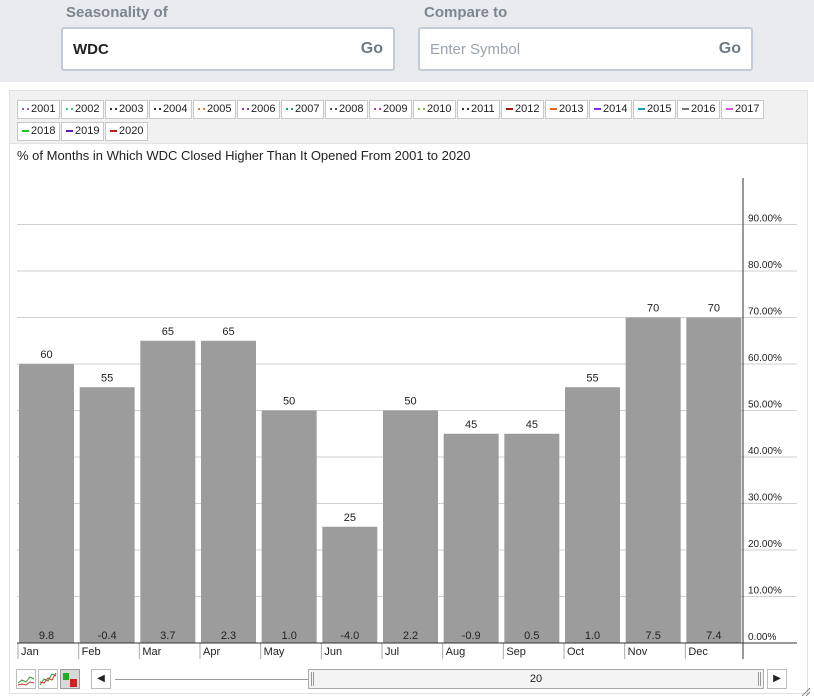  What do you see at coordinates (126, 109) in the screenshot?
I see `legend-item-2003: 2003` at bounding box center [126, 109].